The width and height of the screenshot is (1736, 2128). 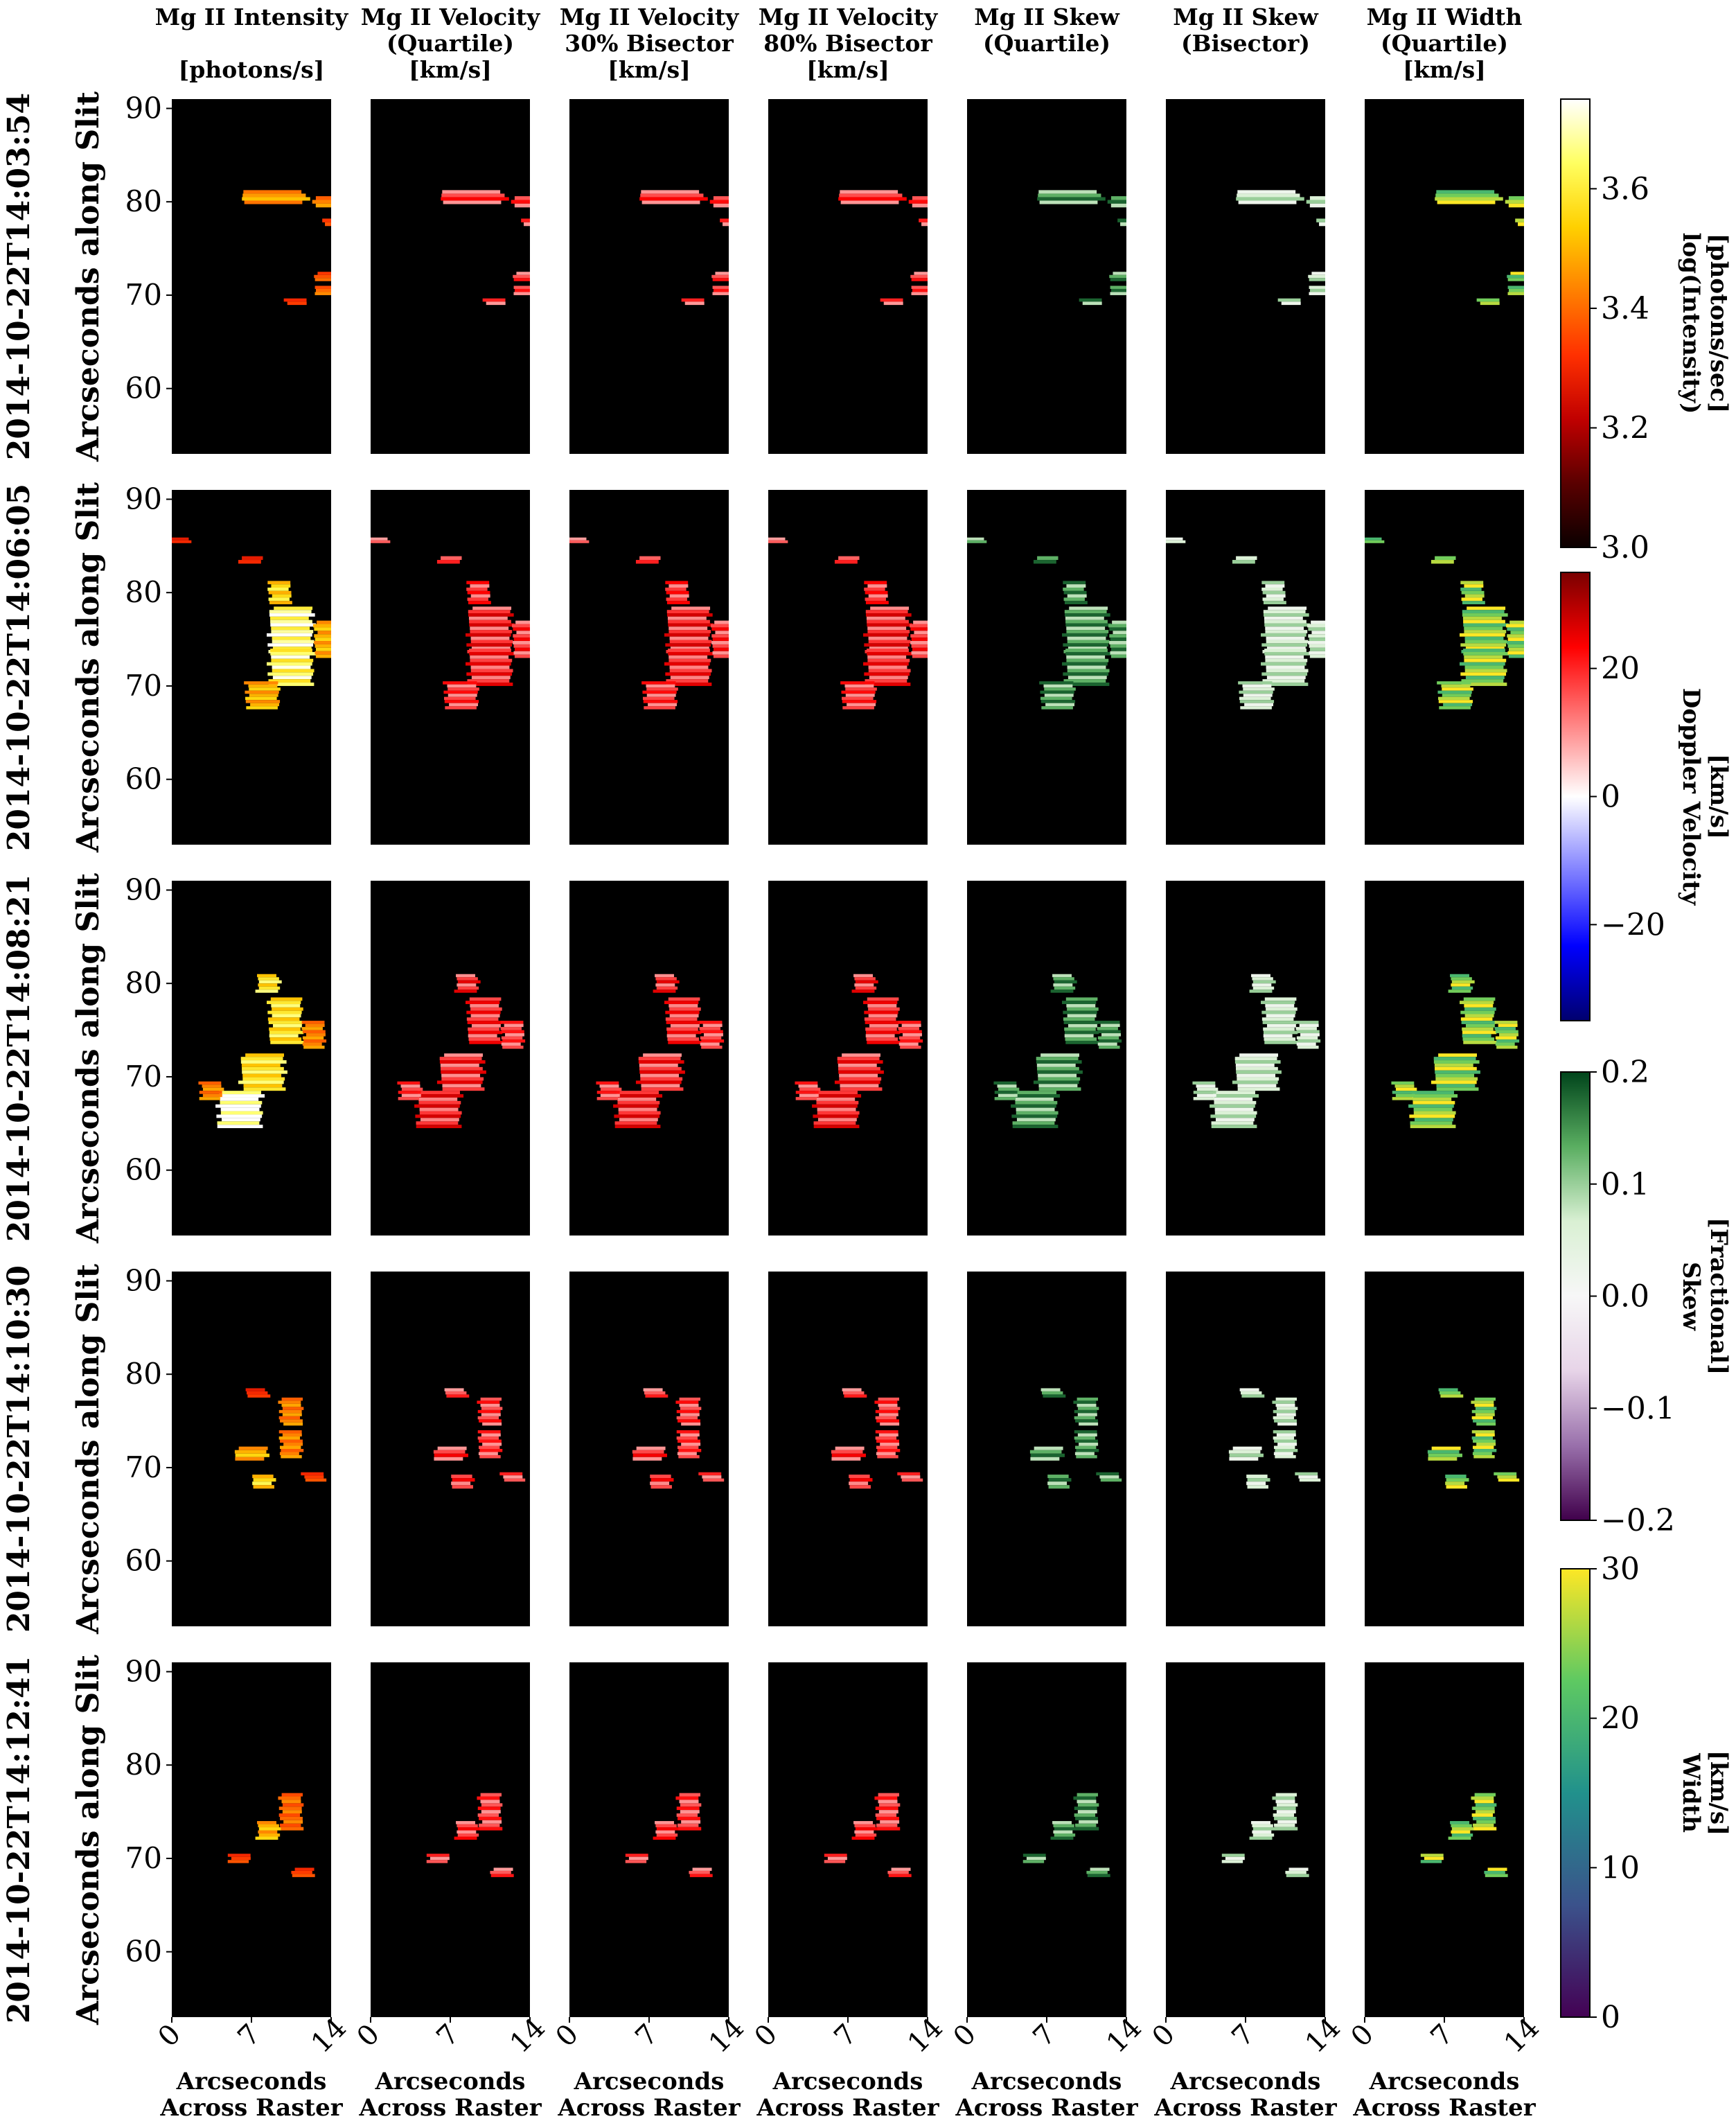 I want to click on colorbar-label: [photons/sec], so click(x=1719, y=323).